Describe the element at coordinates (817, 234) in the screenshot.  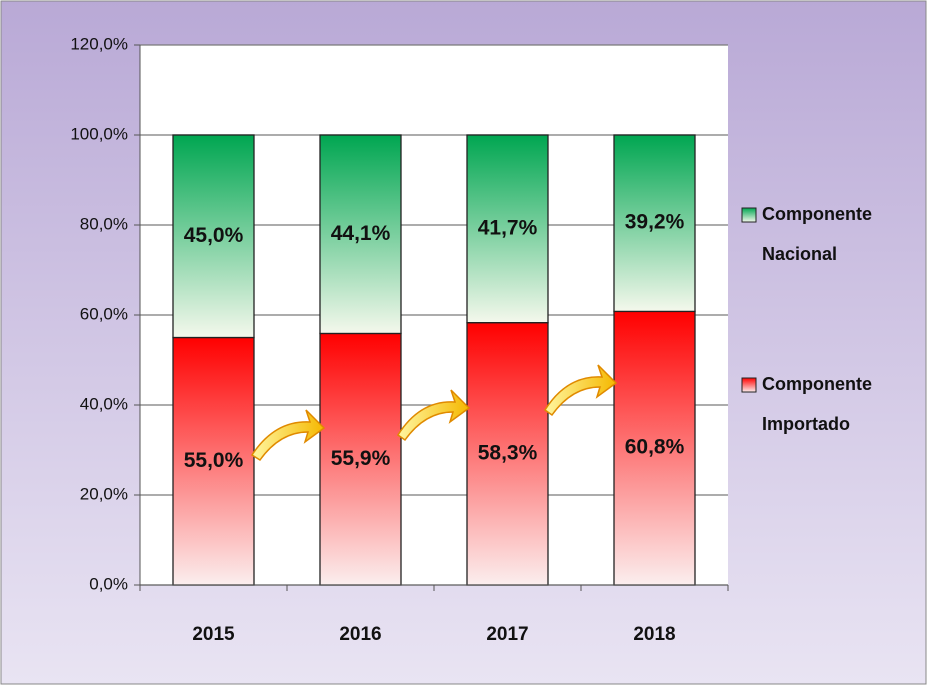
I see `legend-label: Componente Nacional` at that location.